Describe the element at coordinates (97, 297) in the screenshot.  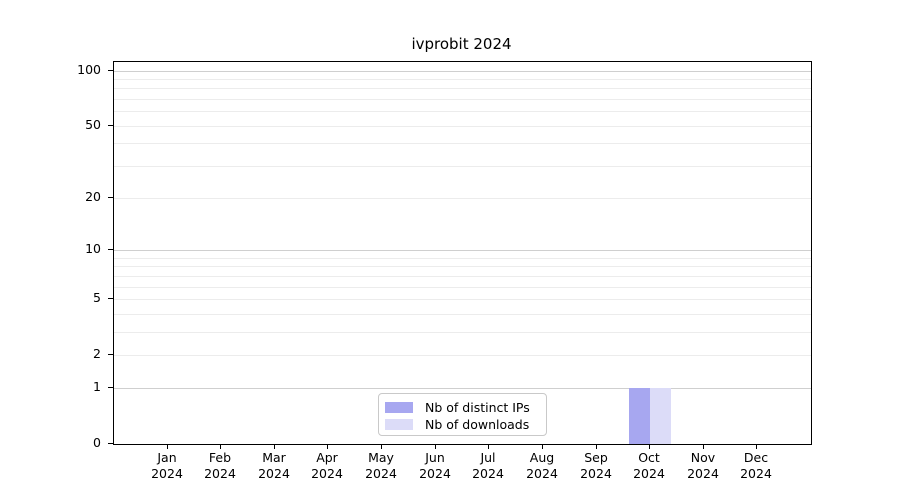
I see `y-tick-label: 5` at that location.